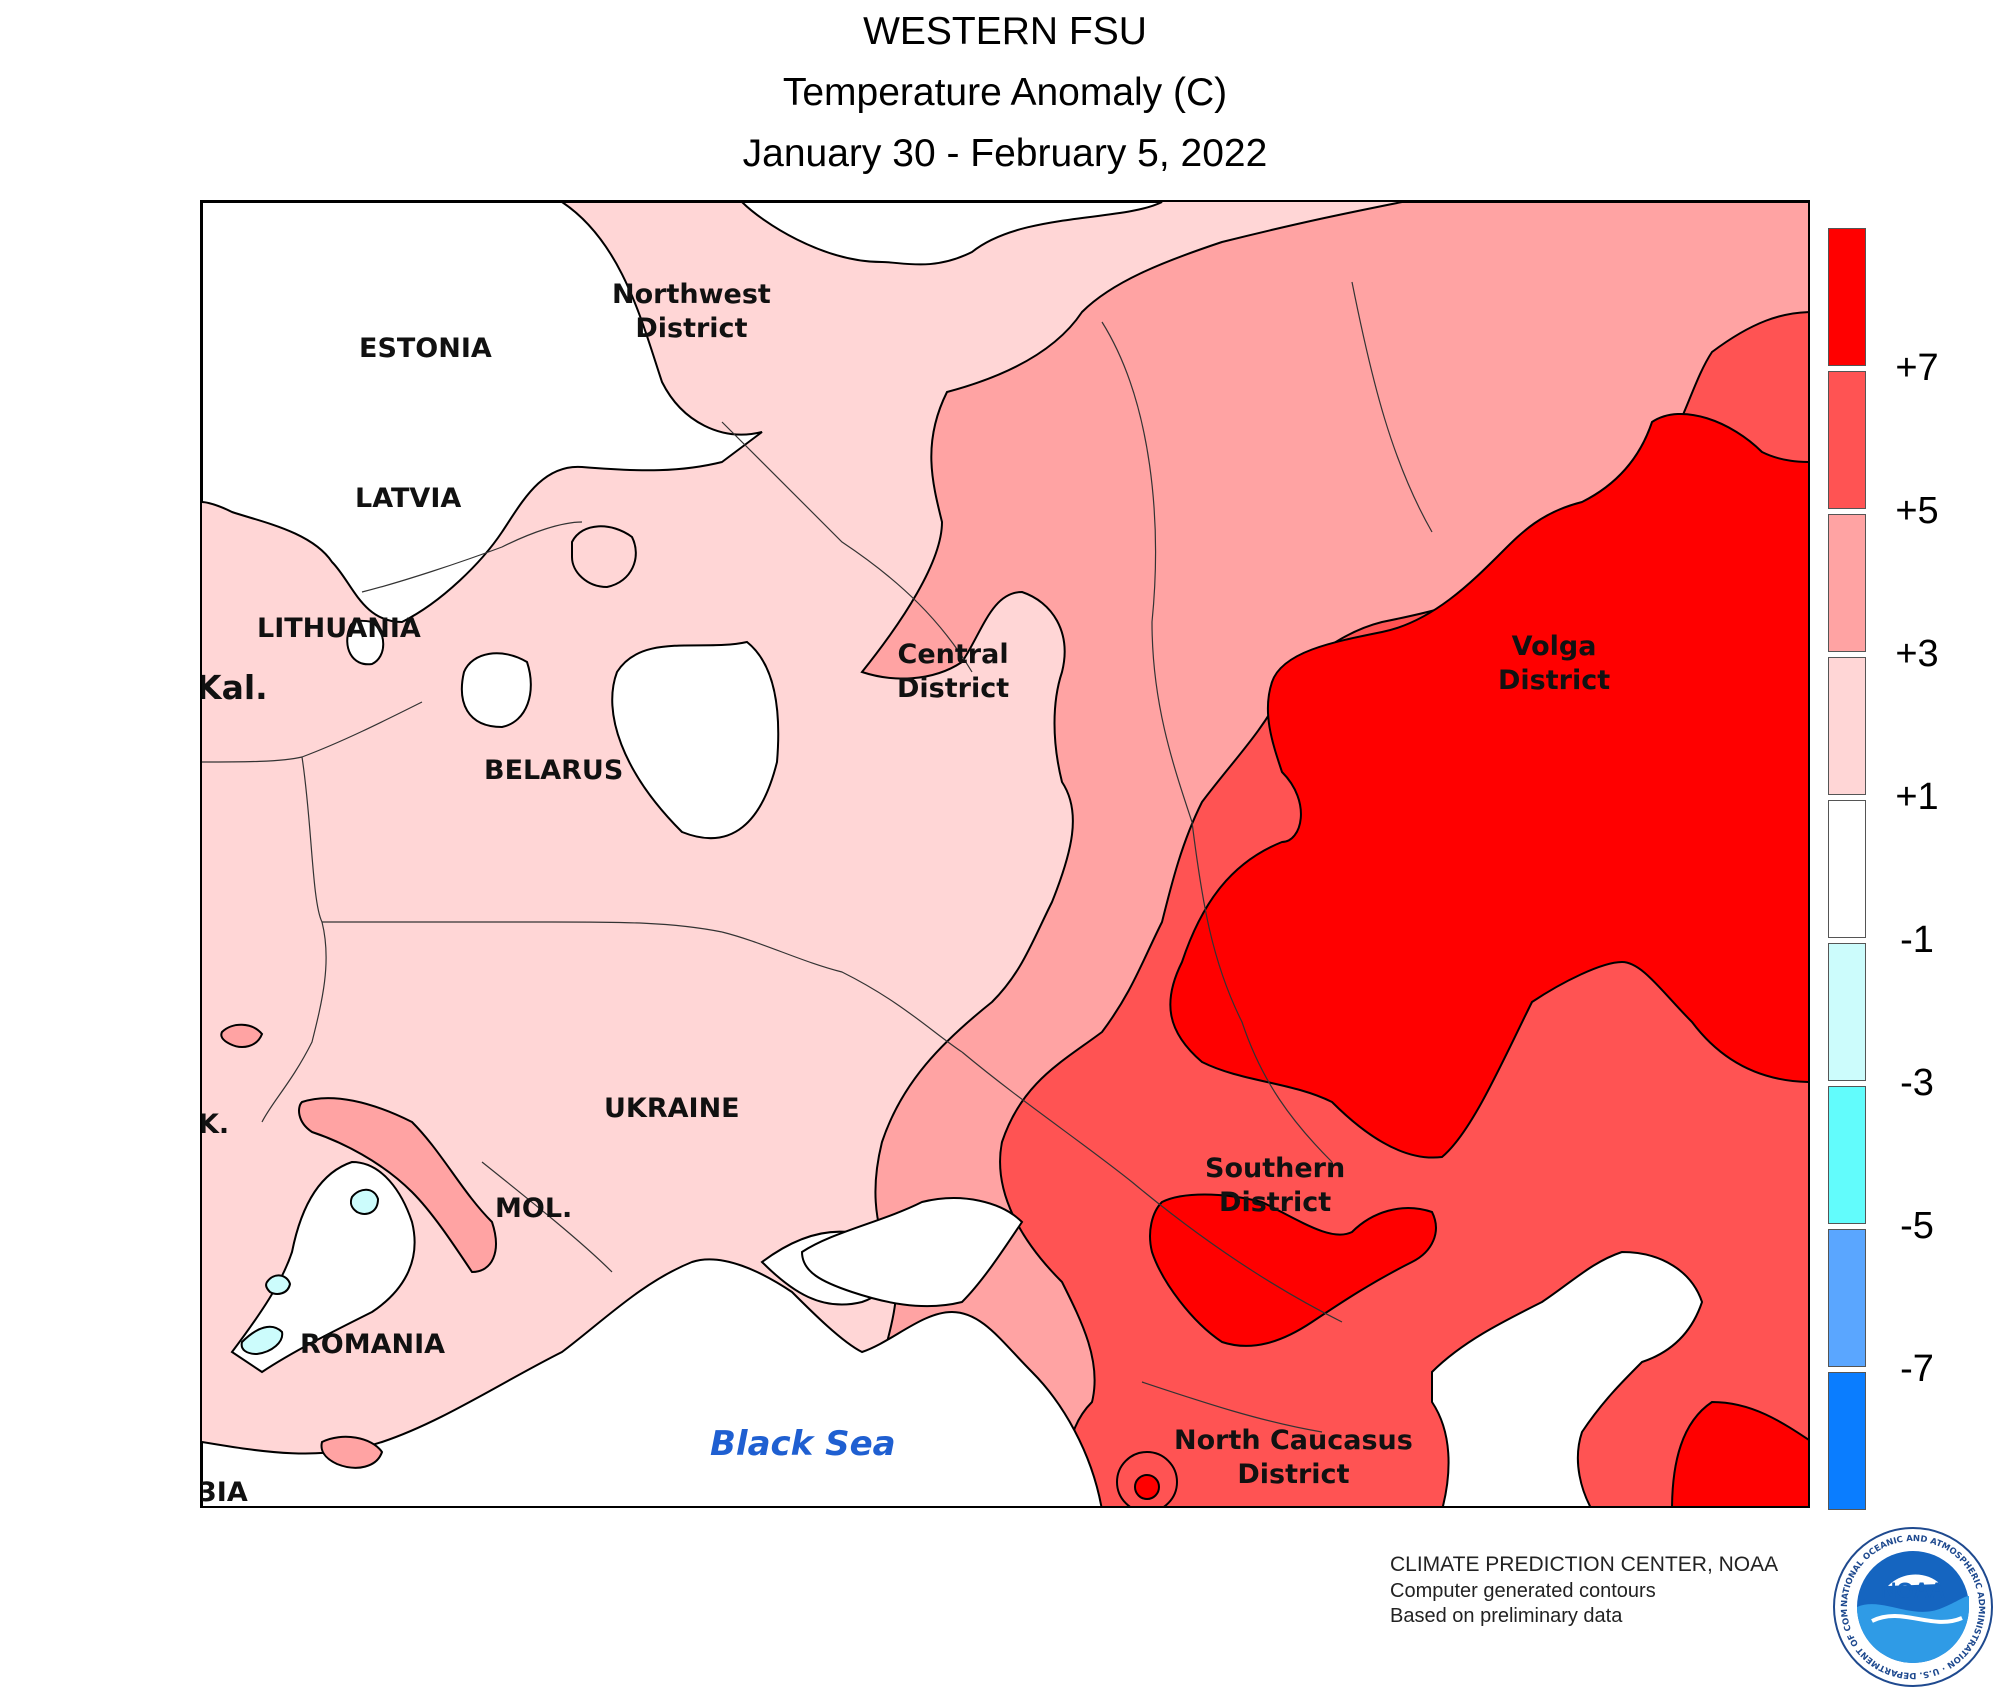  What do you see at coordinates (1917, 1369) in the screenshot?
I see `legend-tick: -7` at bounding box center [1917, 1369].